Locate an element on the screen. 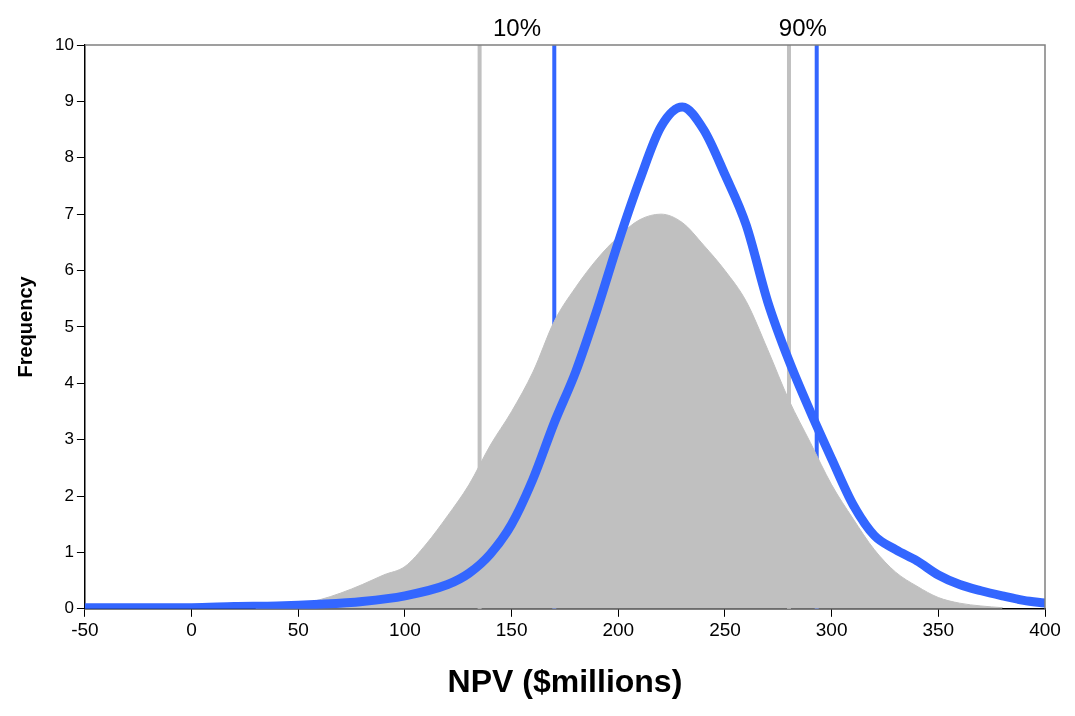 The width and height of the screenshot is (1075, 716). x-tick-label: 300 is located at coordinates (831, 630).